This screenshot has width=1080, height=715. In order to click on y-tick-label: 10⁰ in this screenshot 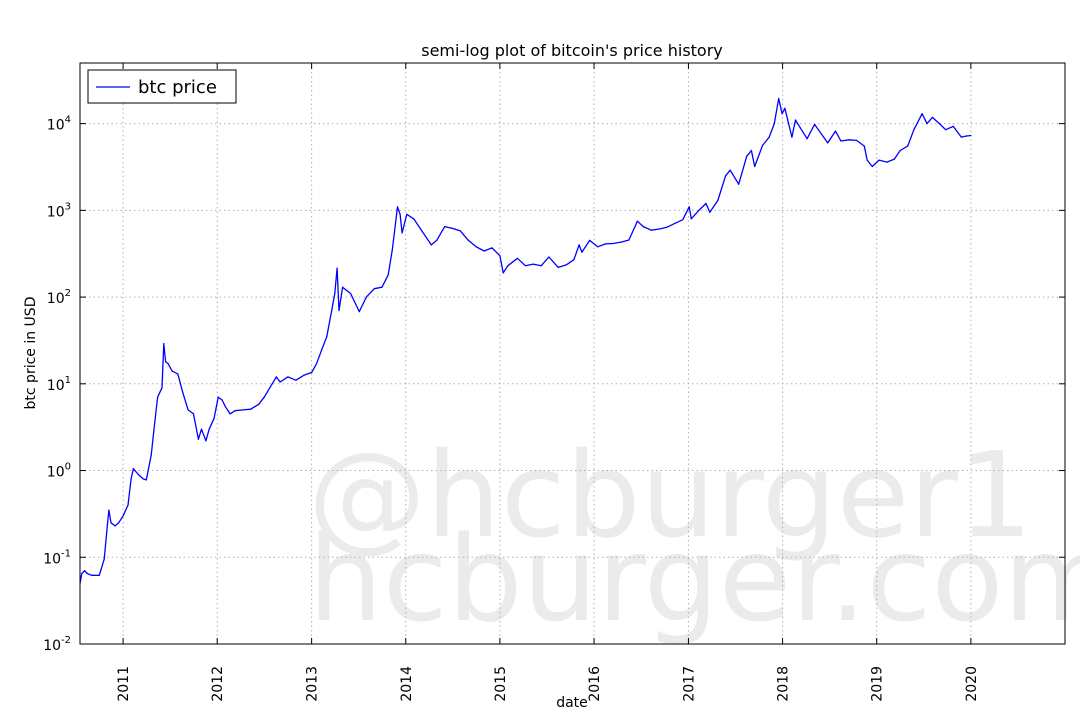, I will do `click(59, 471)`.